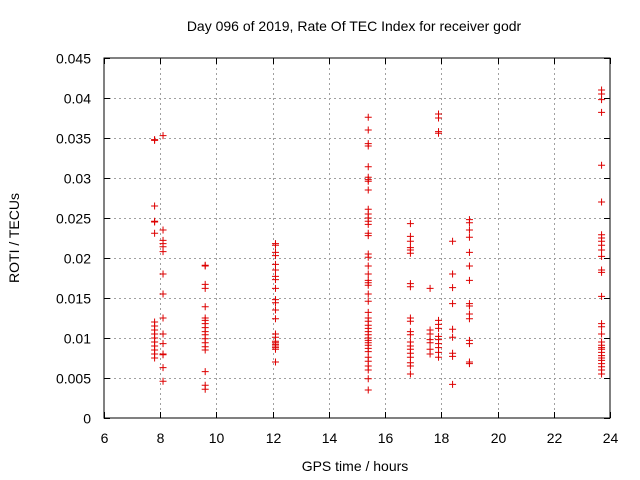  Describe the element at coordinates (77, 99) in the screenshot. I see `y-tick-label: 0.04` at that location.